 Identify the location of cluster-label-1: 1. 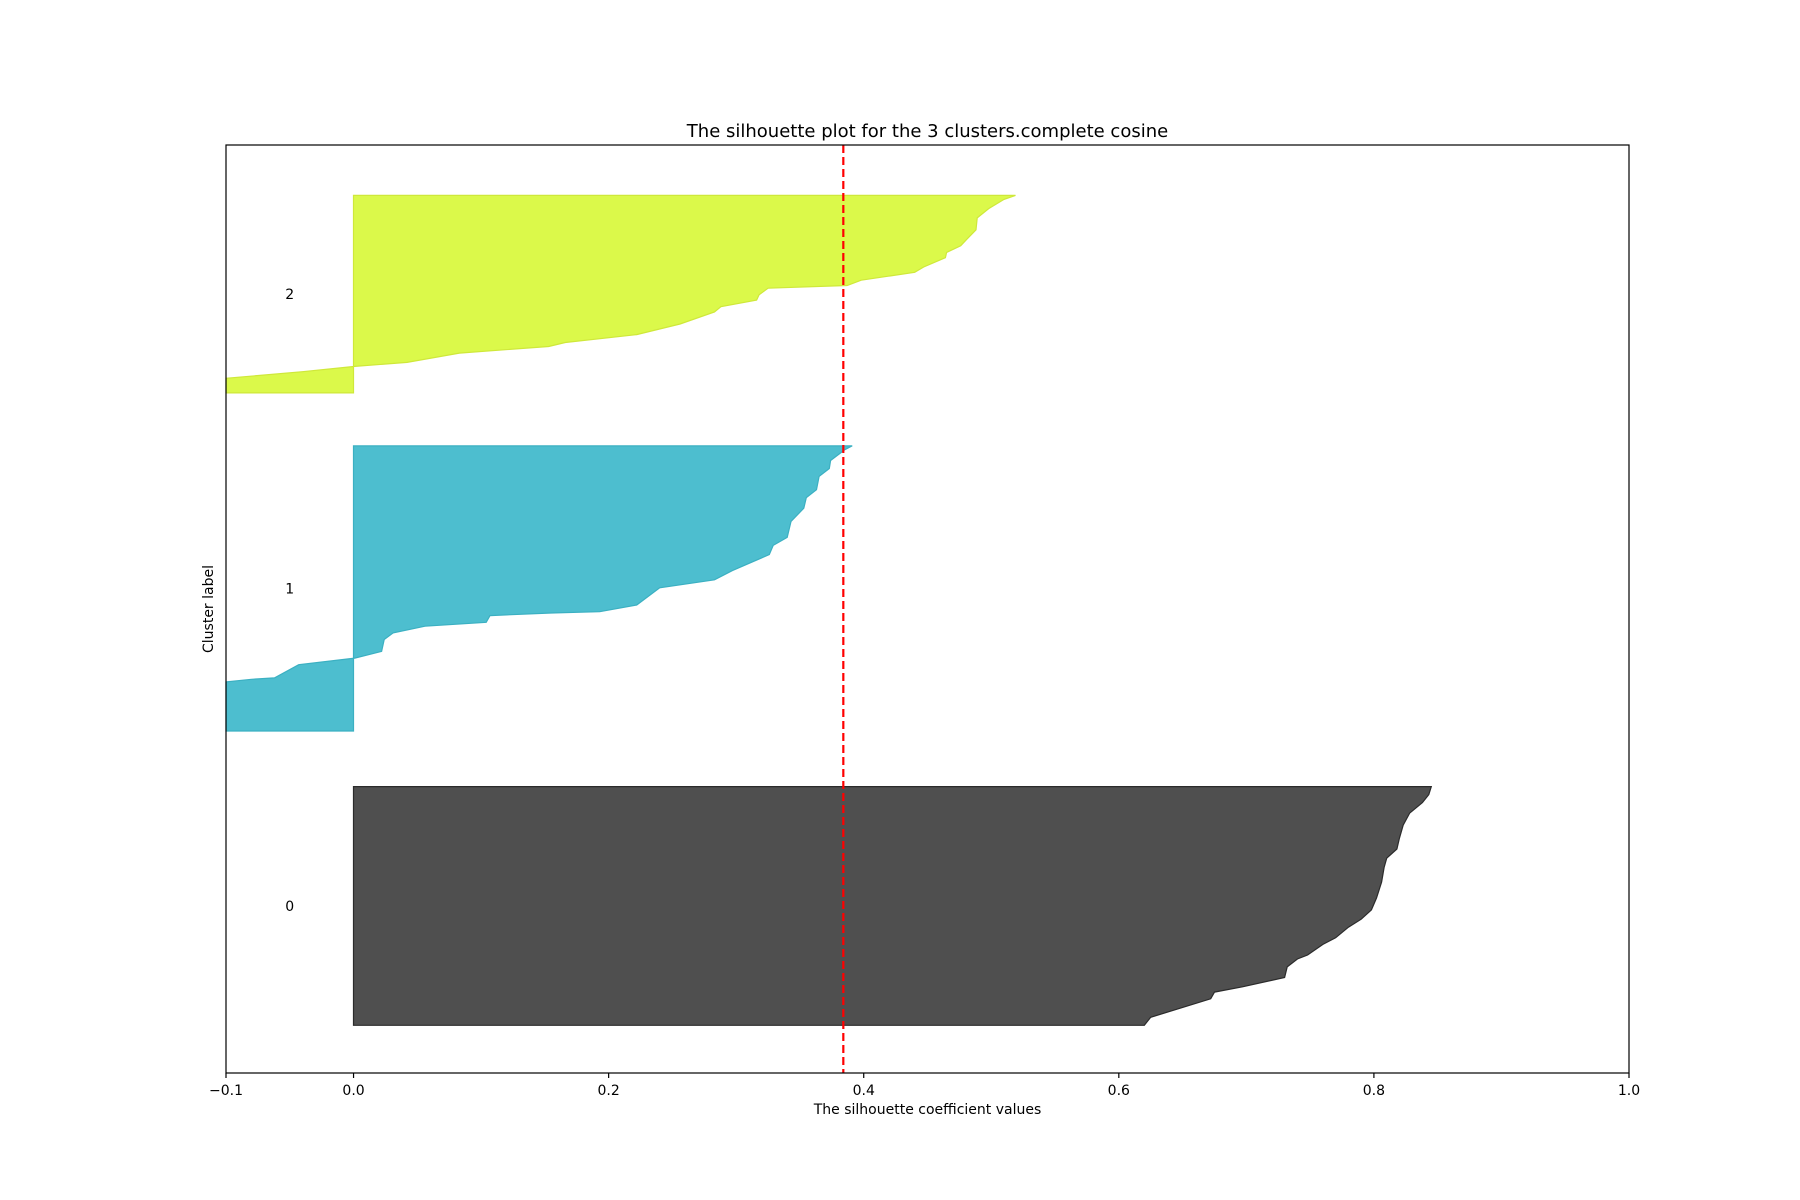
(289, 589).